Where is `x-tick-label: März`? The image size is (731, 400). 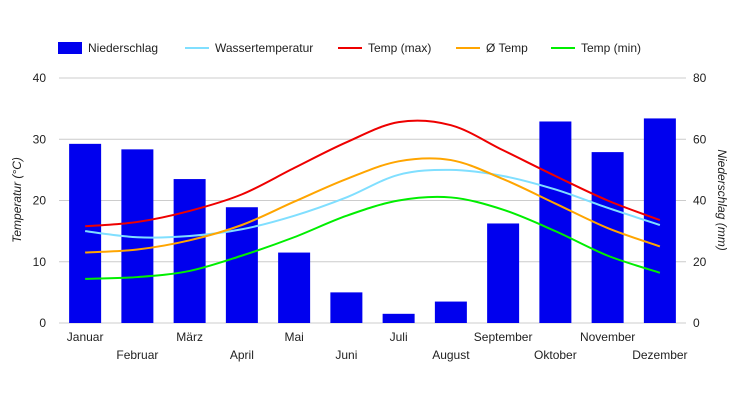 x-tick-label: März is located at coordinates (189, 337).